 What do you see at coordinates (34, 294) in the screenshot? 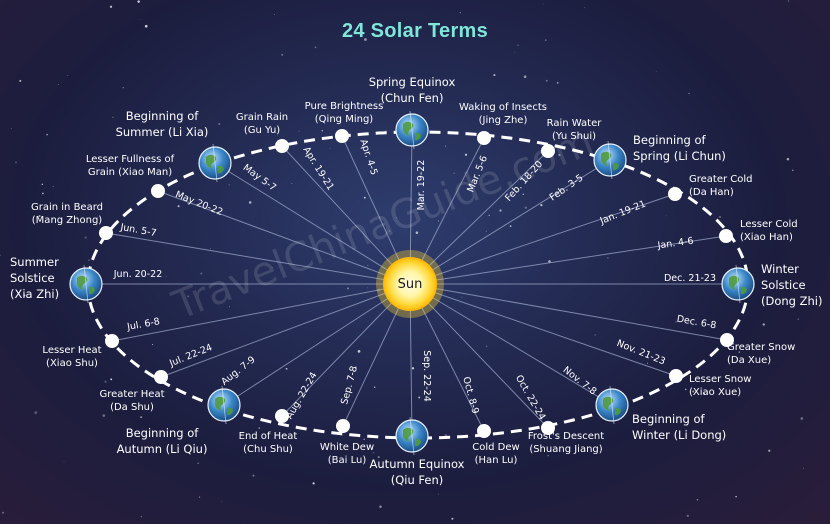
I see `term-pinyin: (Xia Zhi)` at bounding box center [34, 294].